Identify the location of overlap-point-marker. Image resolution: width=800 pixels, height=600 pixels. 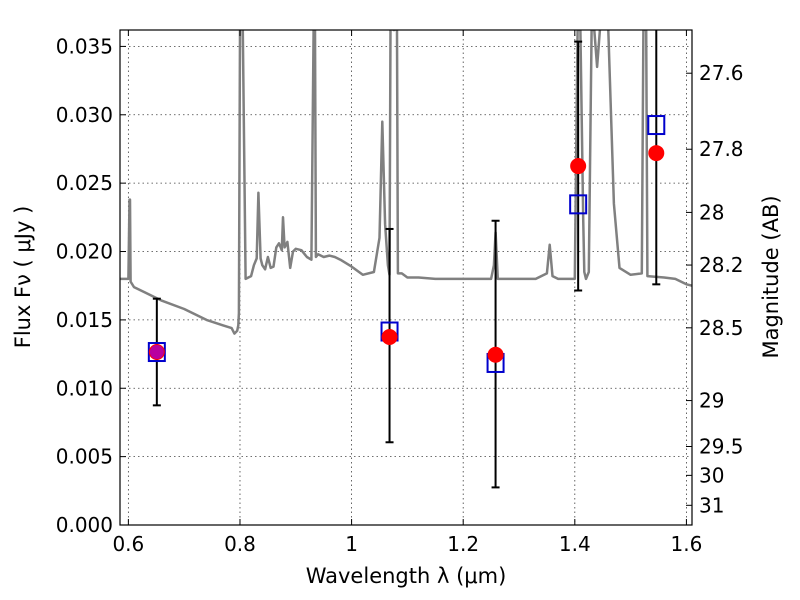
(156, 352).